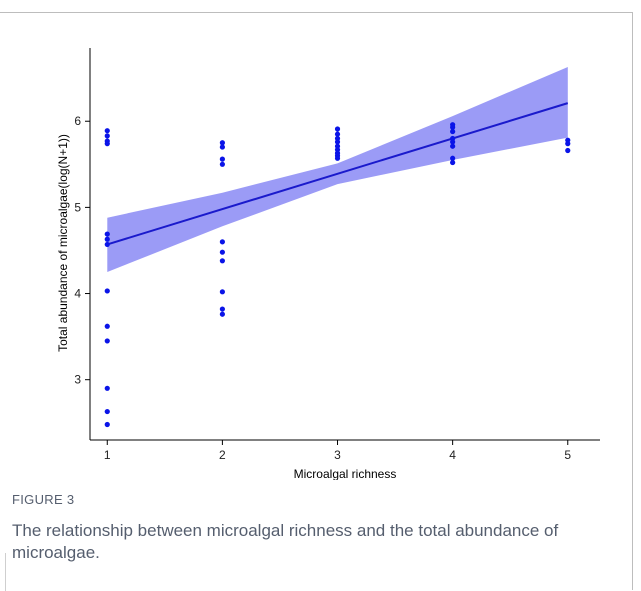  What do you see at coordinates (77, 380) in the screenshot?
I see `y-tick-label: 3` at bounding box center [77, 380].